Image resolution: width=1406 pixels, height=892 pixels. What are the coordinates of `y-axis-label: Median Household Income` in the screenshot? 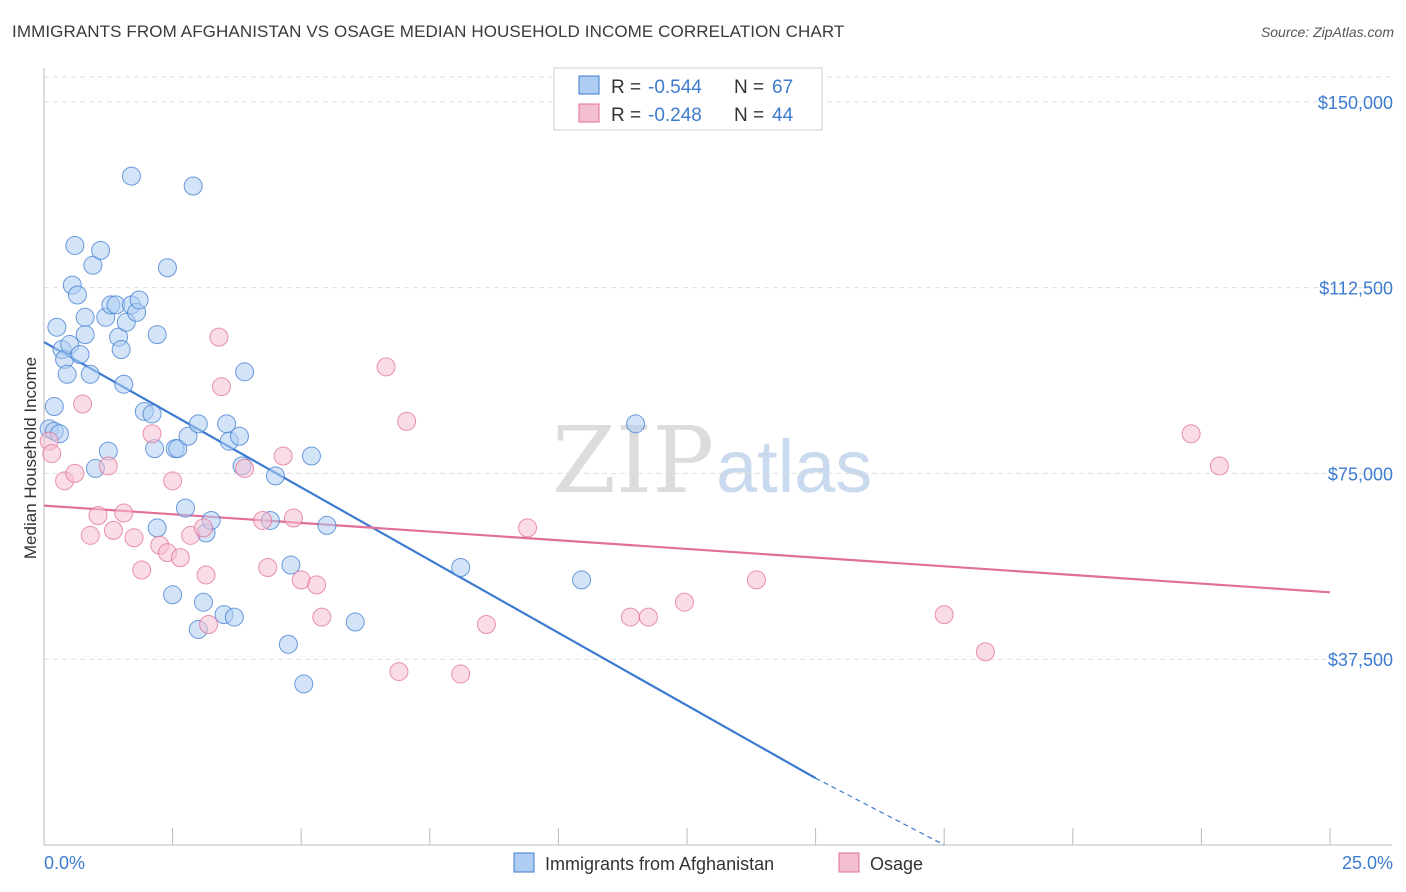 It's located at (30, 458).